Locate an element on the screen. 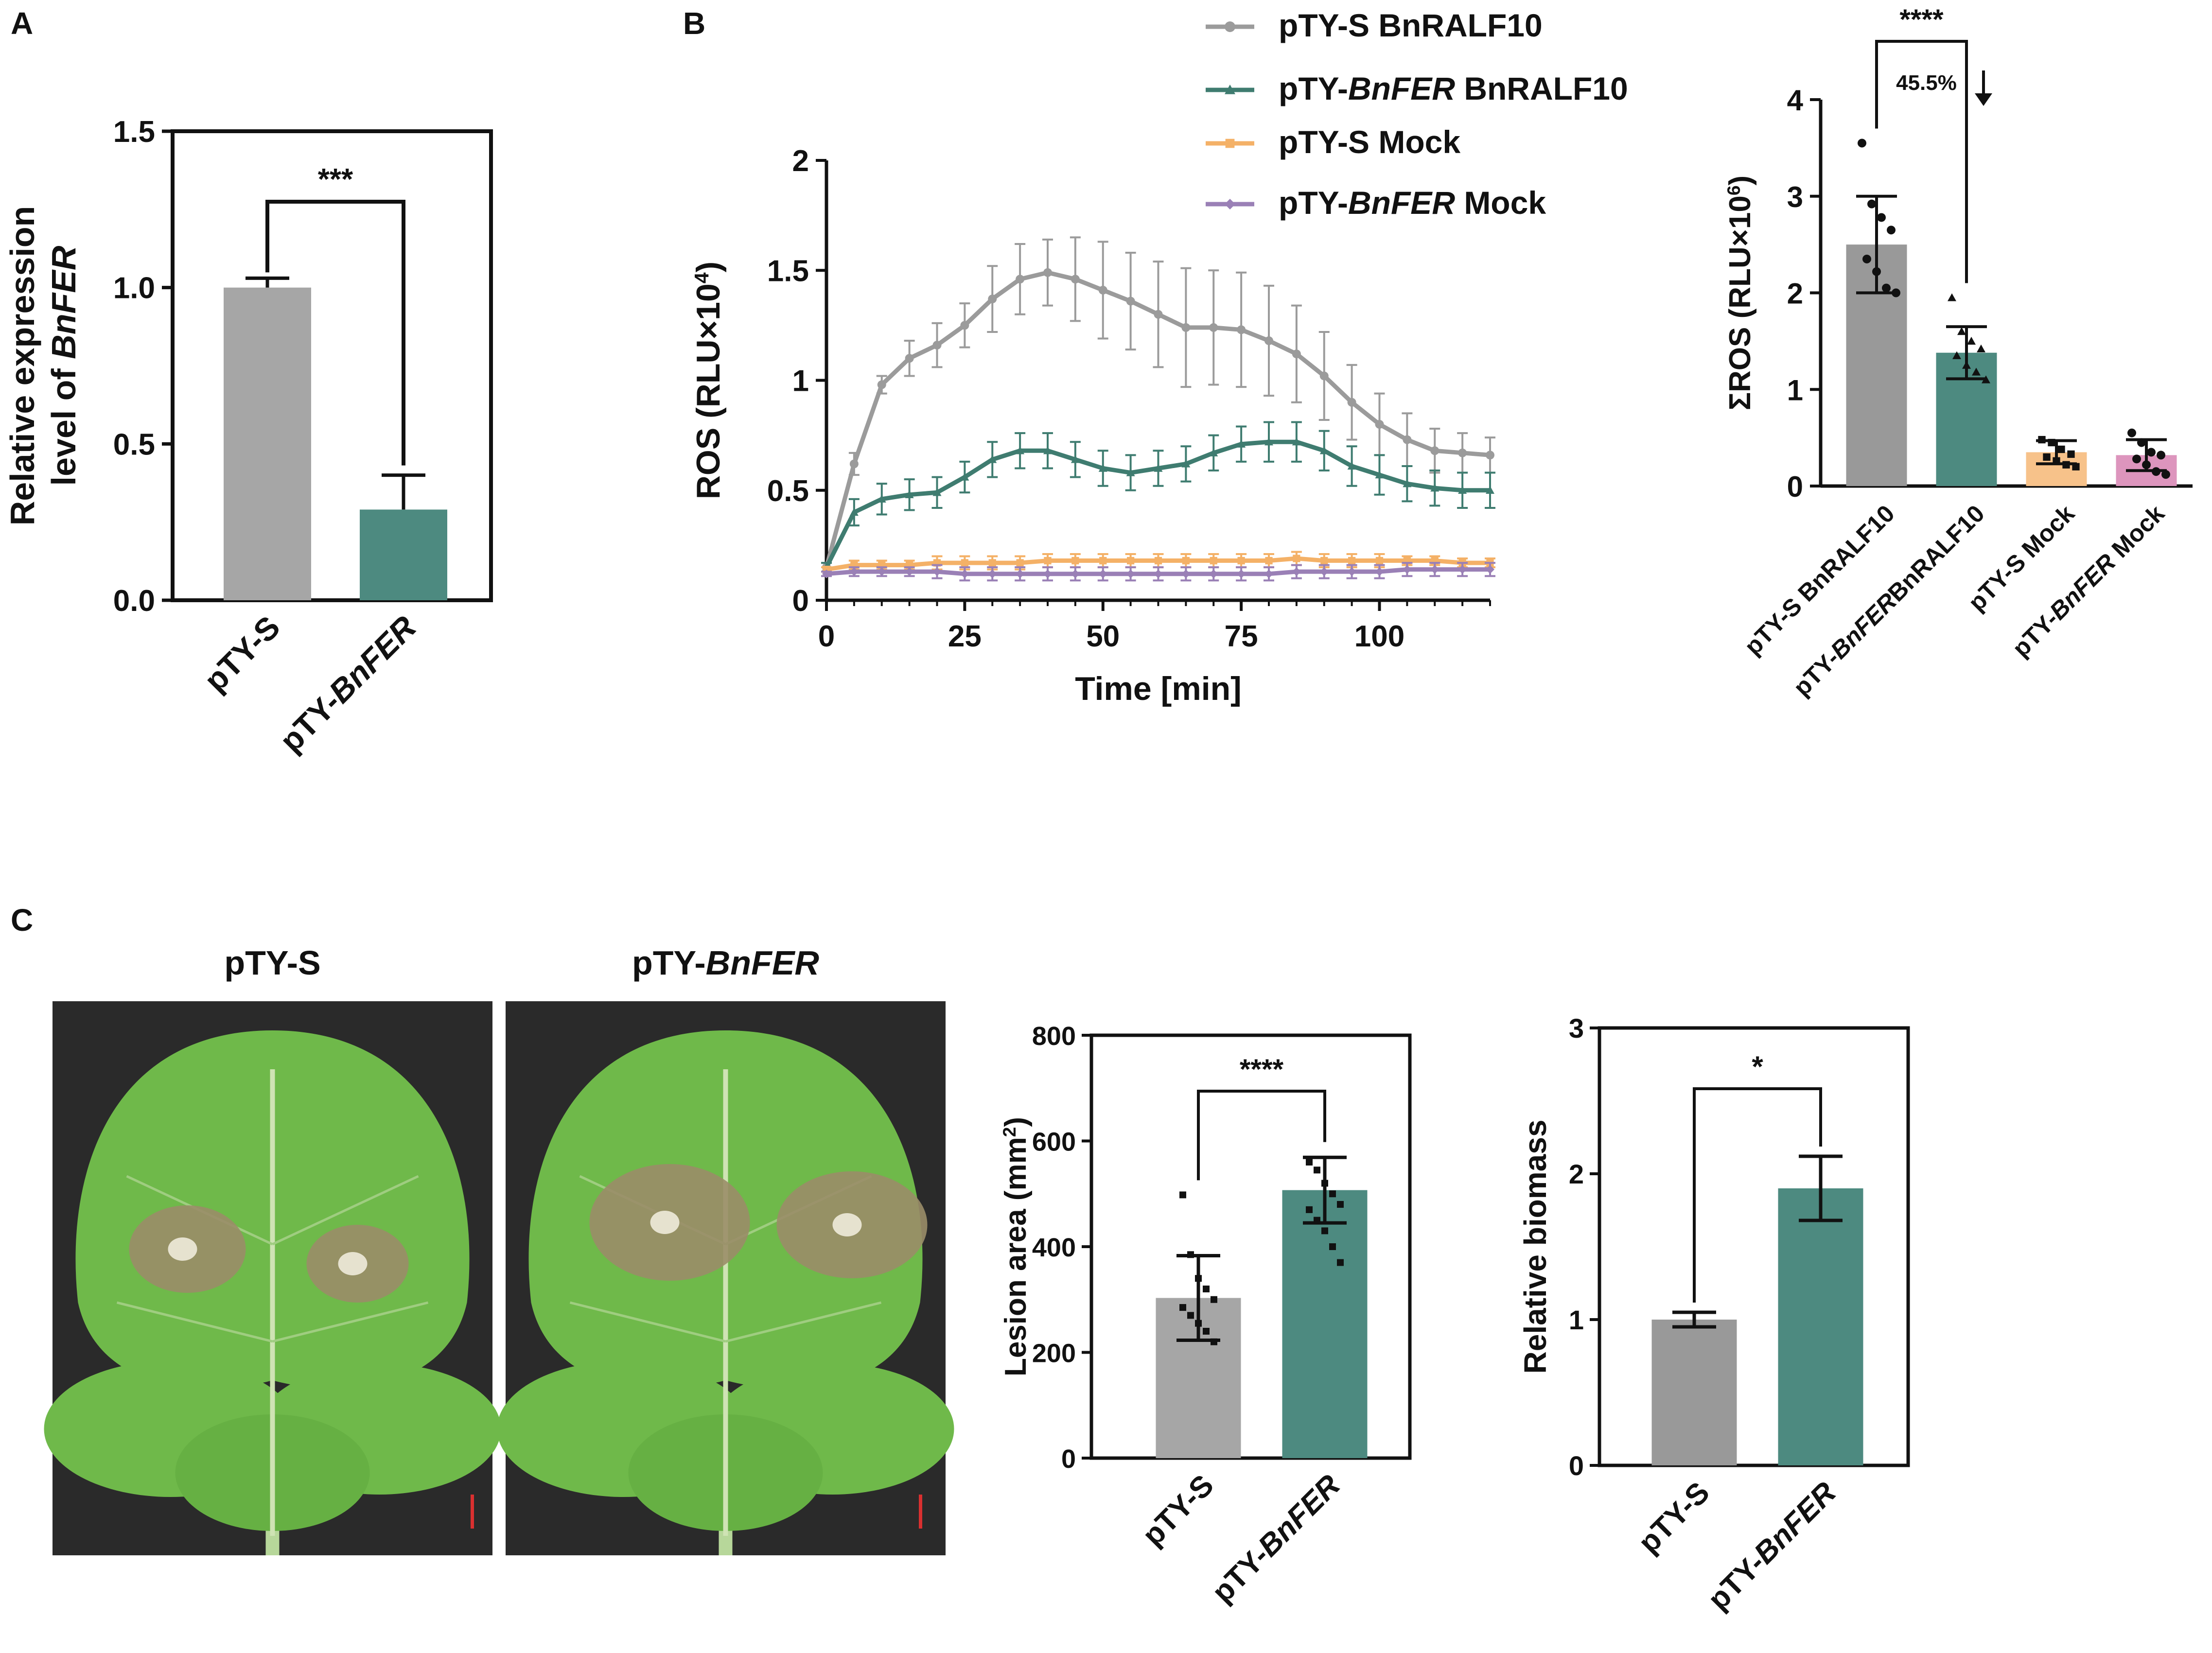 This screenshot has height=1653, width=2212. text-part: 4 is located at coordinates (1795, 100).